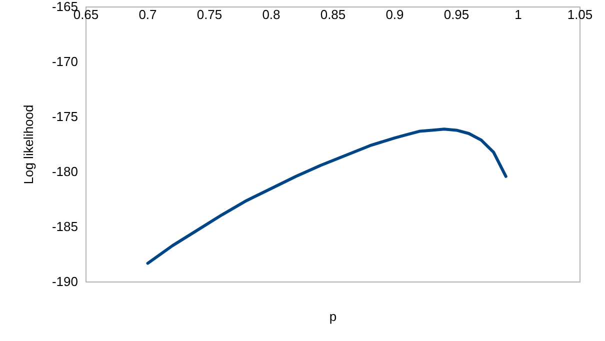  What do you see at coordinates (271, 14) in the screenshot?
I see `x-tick-label: 0.8` at bounding box center [271, 14].